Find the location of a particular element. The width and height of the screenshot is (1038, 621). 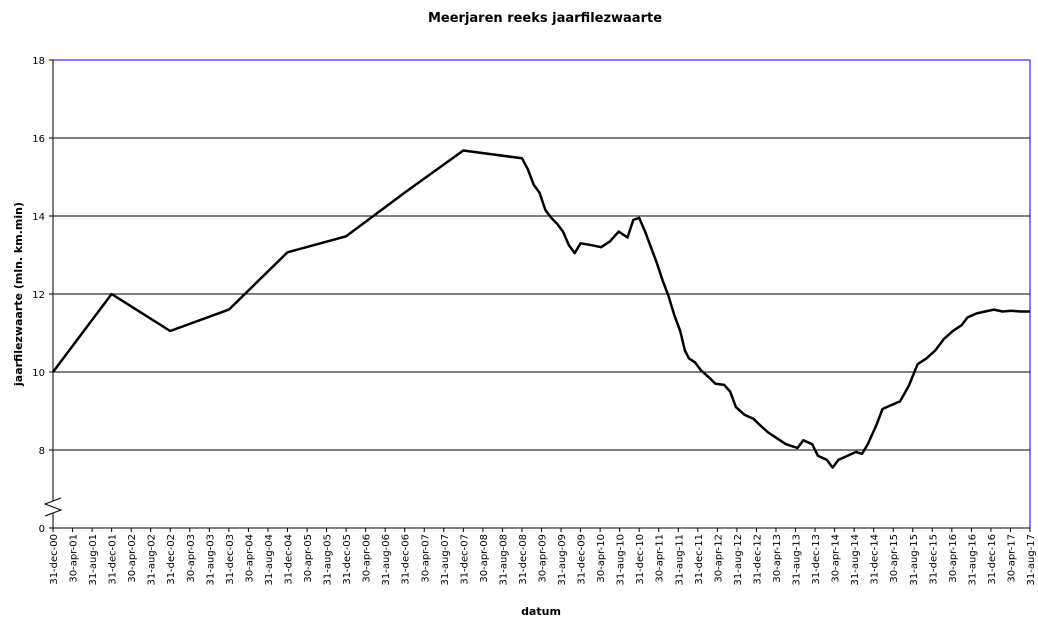

x-tick-label: 31-dec-13 is located at coordinates (816, 559).